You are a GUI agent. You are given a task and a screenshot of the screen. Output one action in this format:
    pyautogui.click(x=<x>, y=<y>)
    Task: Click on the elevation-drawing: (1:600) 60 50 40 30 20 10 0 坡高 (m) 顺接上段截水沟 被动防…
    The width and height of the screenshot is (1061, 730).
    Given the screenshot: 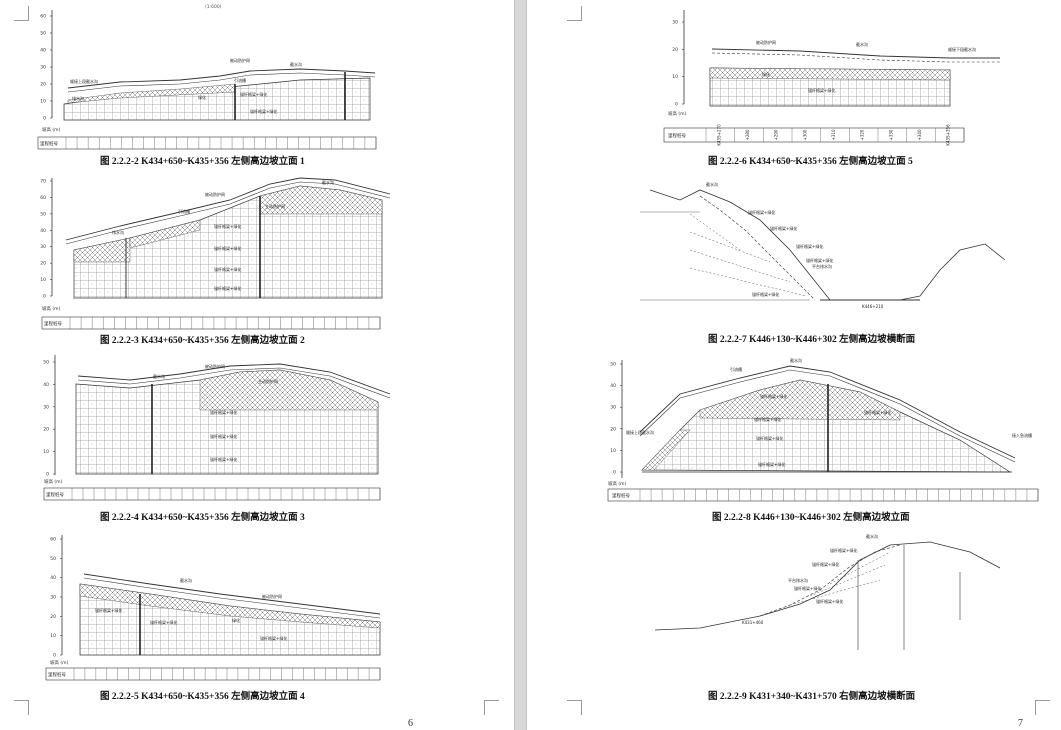 What is the action you would take?
    pyautogui.click(x=207, y=77)
    